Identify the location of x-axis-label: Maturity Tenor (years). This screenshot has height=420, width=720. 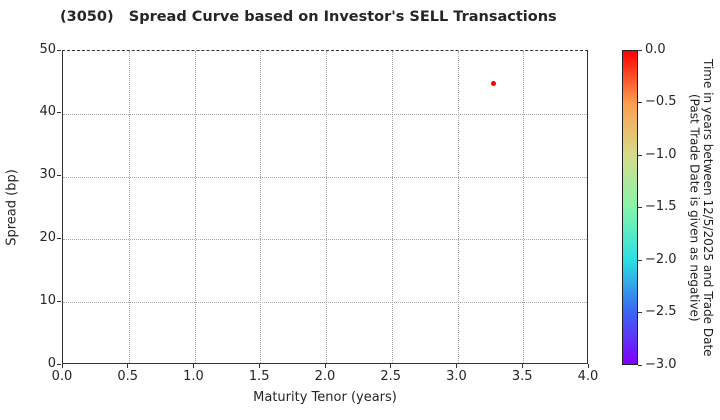
(325, 397).